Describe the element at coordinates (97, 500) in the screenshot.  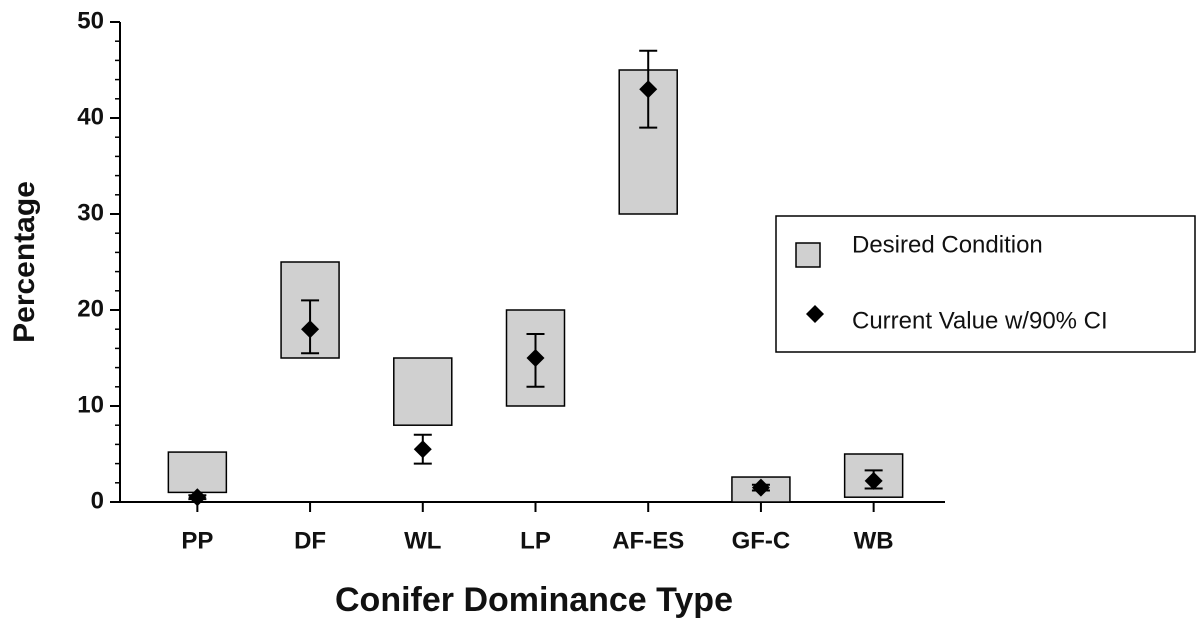
I see `y-tick-label: 0` at that location.